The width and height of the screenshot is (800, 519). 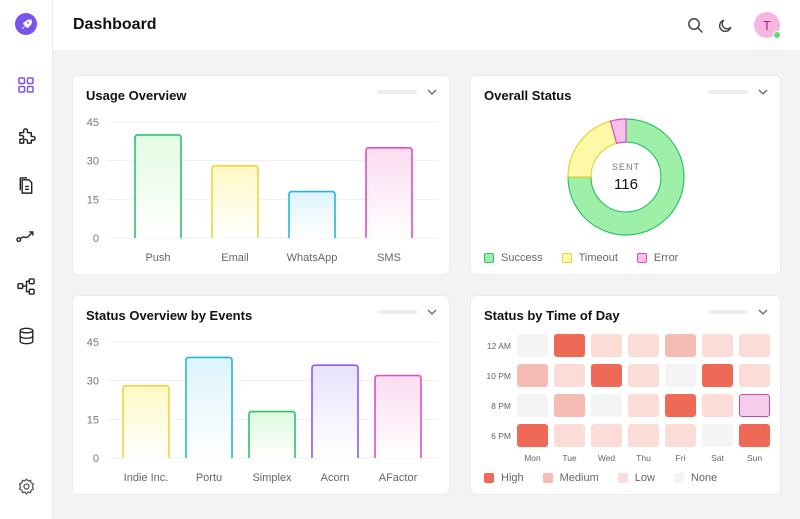 I want to click on heatmap-cell-tue-8pm, so click(x=569, y=405).